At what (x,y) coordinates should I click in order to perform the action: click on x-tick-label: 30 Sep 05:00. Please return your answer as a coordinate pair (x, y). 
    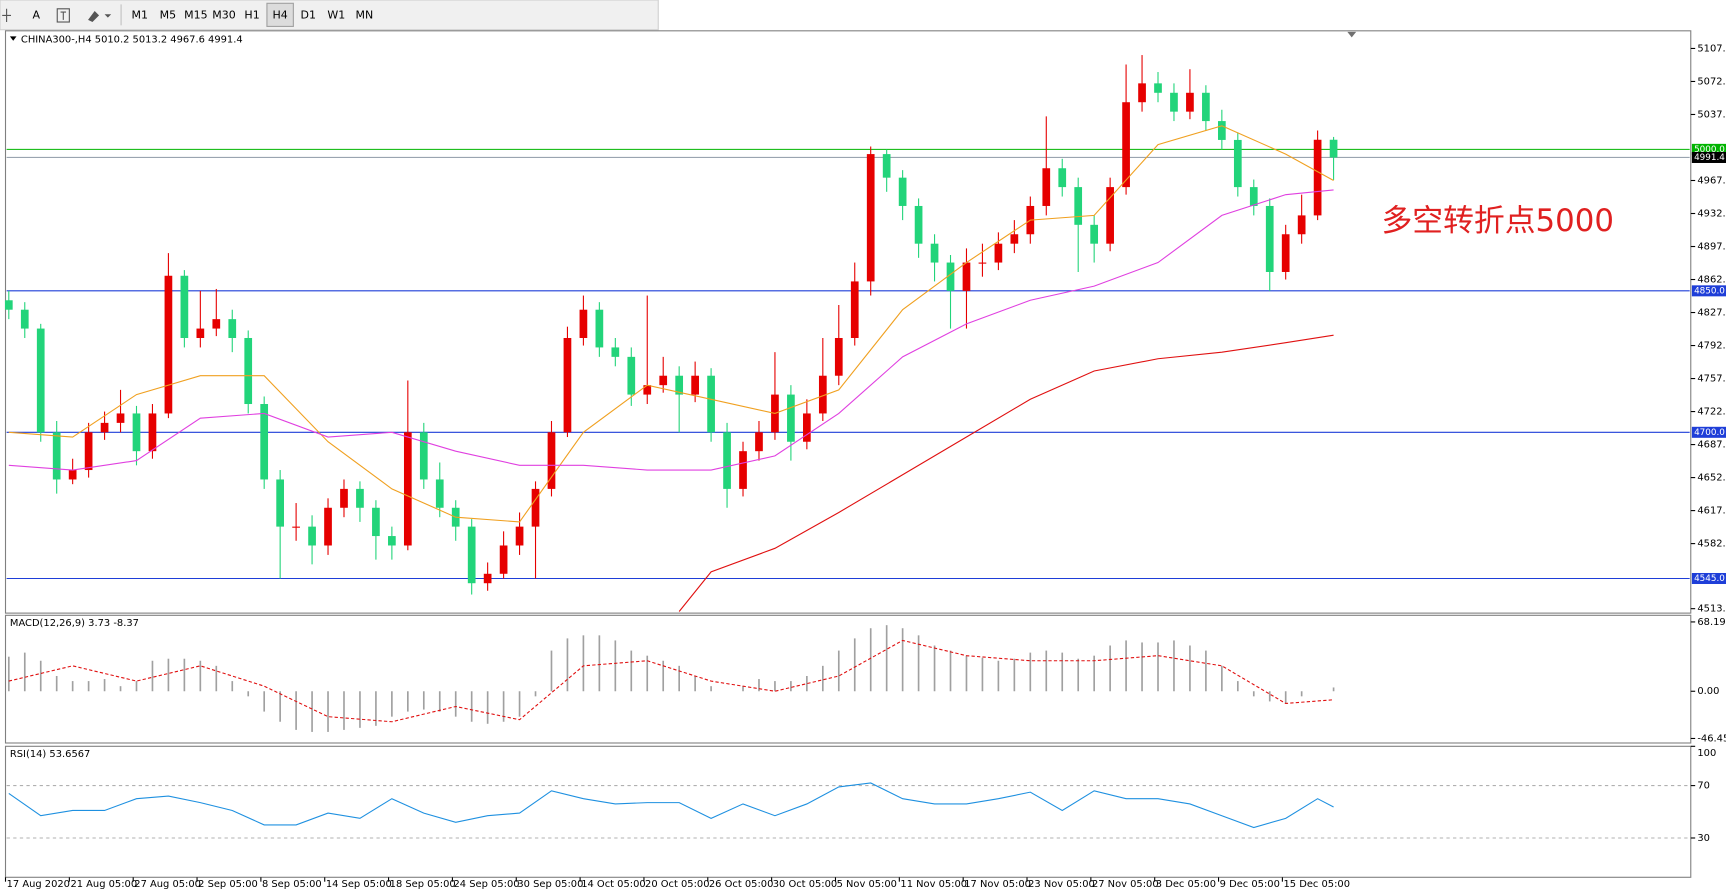
    Looking at the image, I should click on (550, 884).